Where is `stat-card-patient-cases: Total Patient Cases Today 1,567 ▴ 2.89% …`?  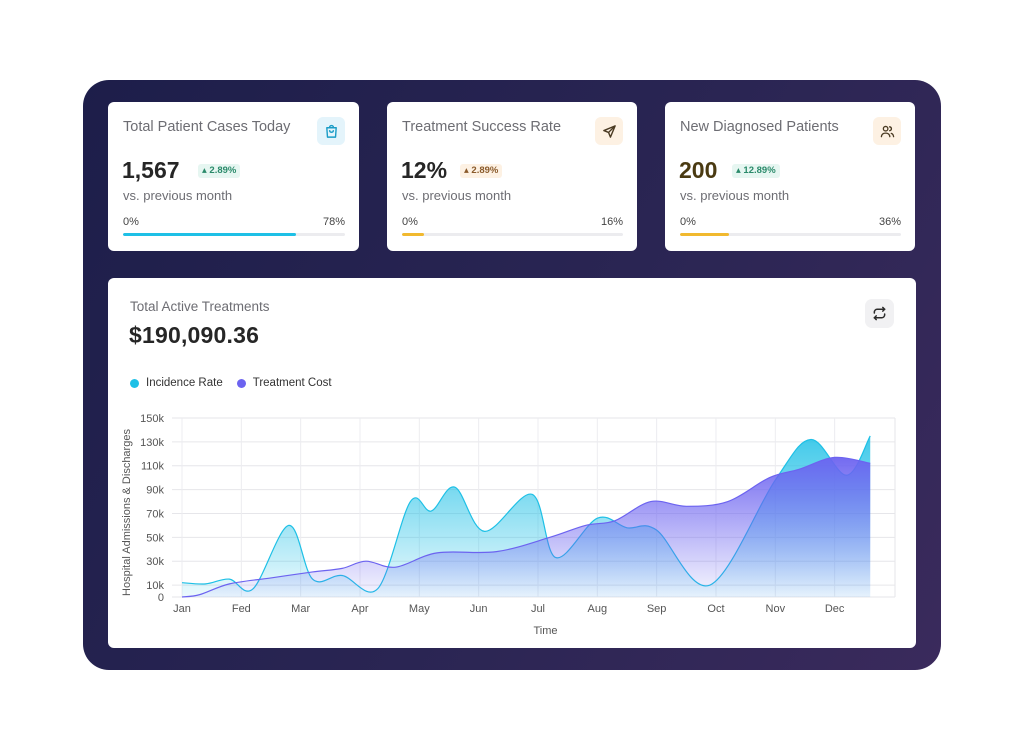
stat-card-patient-cases: Total Patient Cases Today 1,567 ▴ 2.89% … is located at coordinates (233, 176).